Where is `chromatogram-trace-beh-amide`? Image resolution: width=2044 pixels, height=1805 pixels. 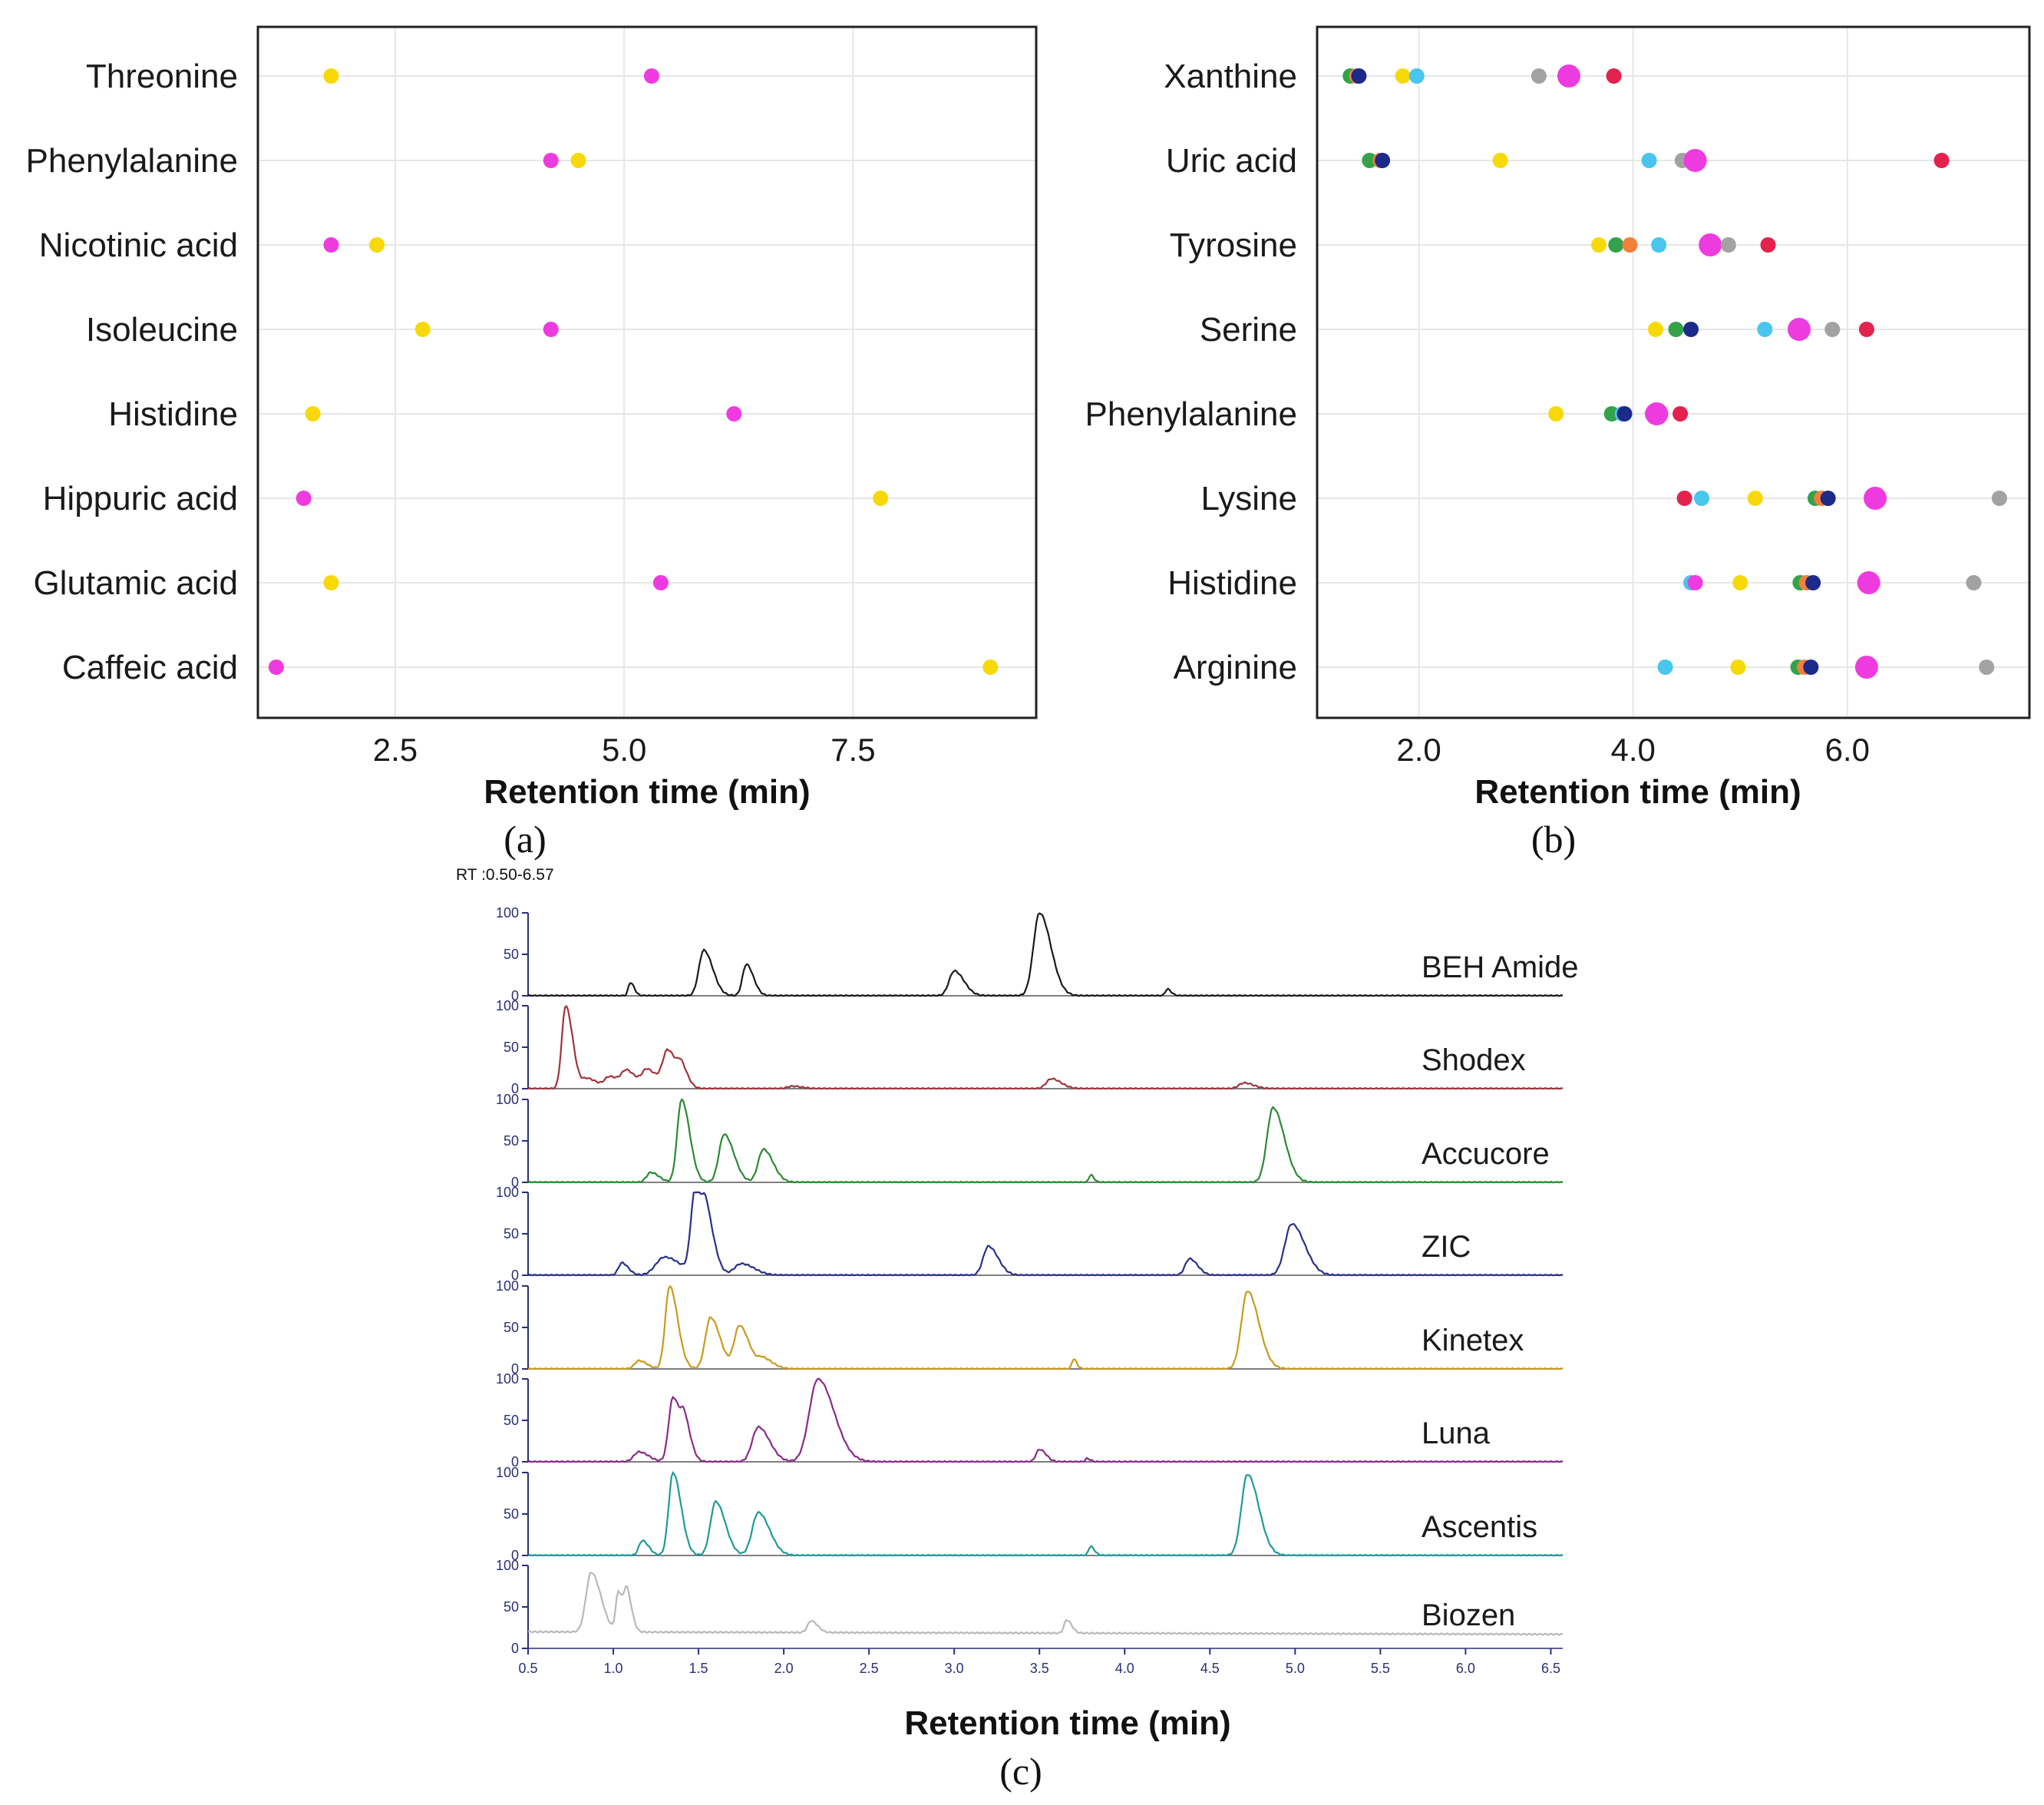
chromatogram-trace-beh-amide is located at coordinates (1045, 954).